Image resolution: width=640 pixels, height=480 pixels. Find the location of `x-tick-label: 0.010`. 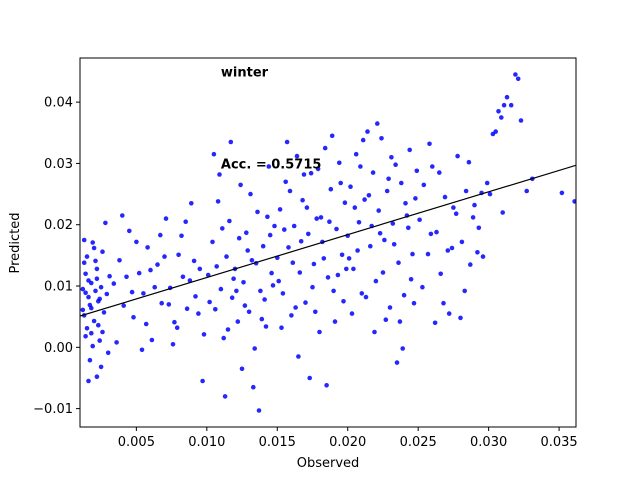

x-tick-label: 0.010 is located at coordinates (206, 442).